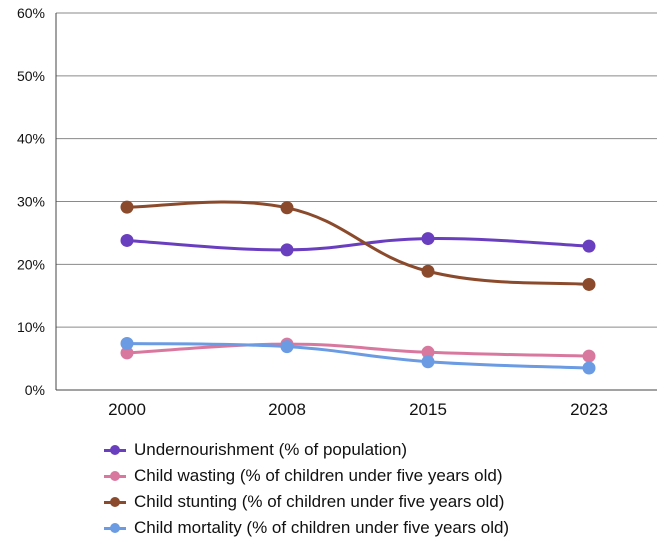 This screenshot has width=657, height=541. What do you see at coordinates (31, 264) in the screenshot?
I see `y-tick-label: 20%` at bounding box center [31, 264].